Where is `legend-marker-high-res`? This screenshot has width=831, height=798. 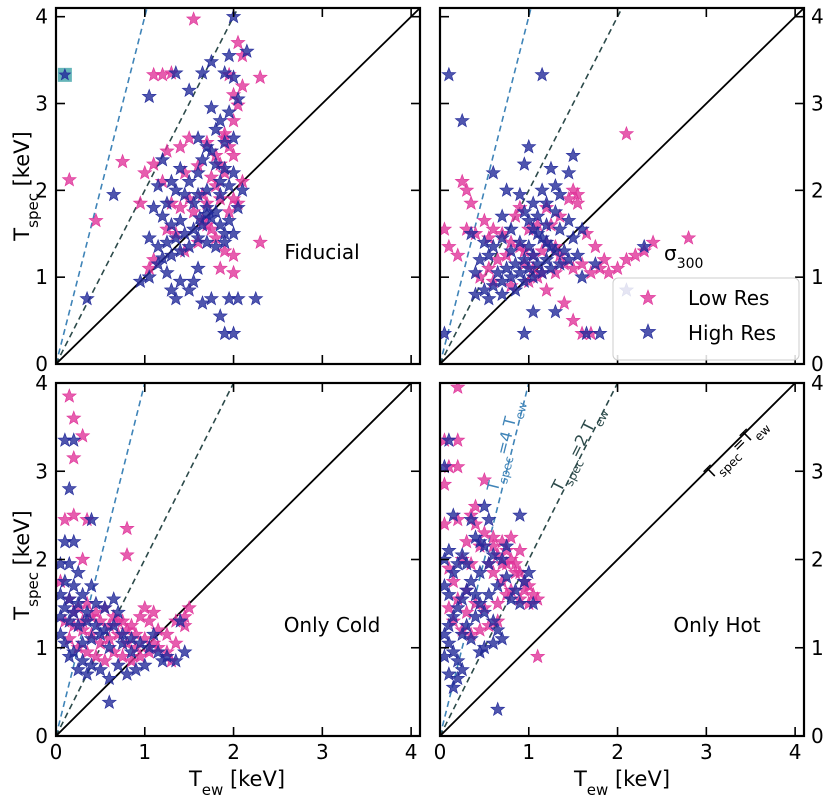
legend-marker-high-res is located at coordinates (648, 331).